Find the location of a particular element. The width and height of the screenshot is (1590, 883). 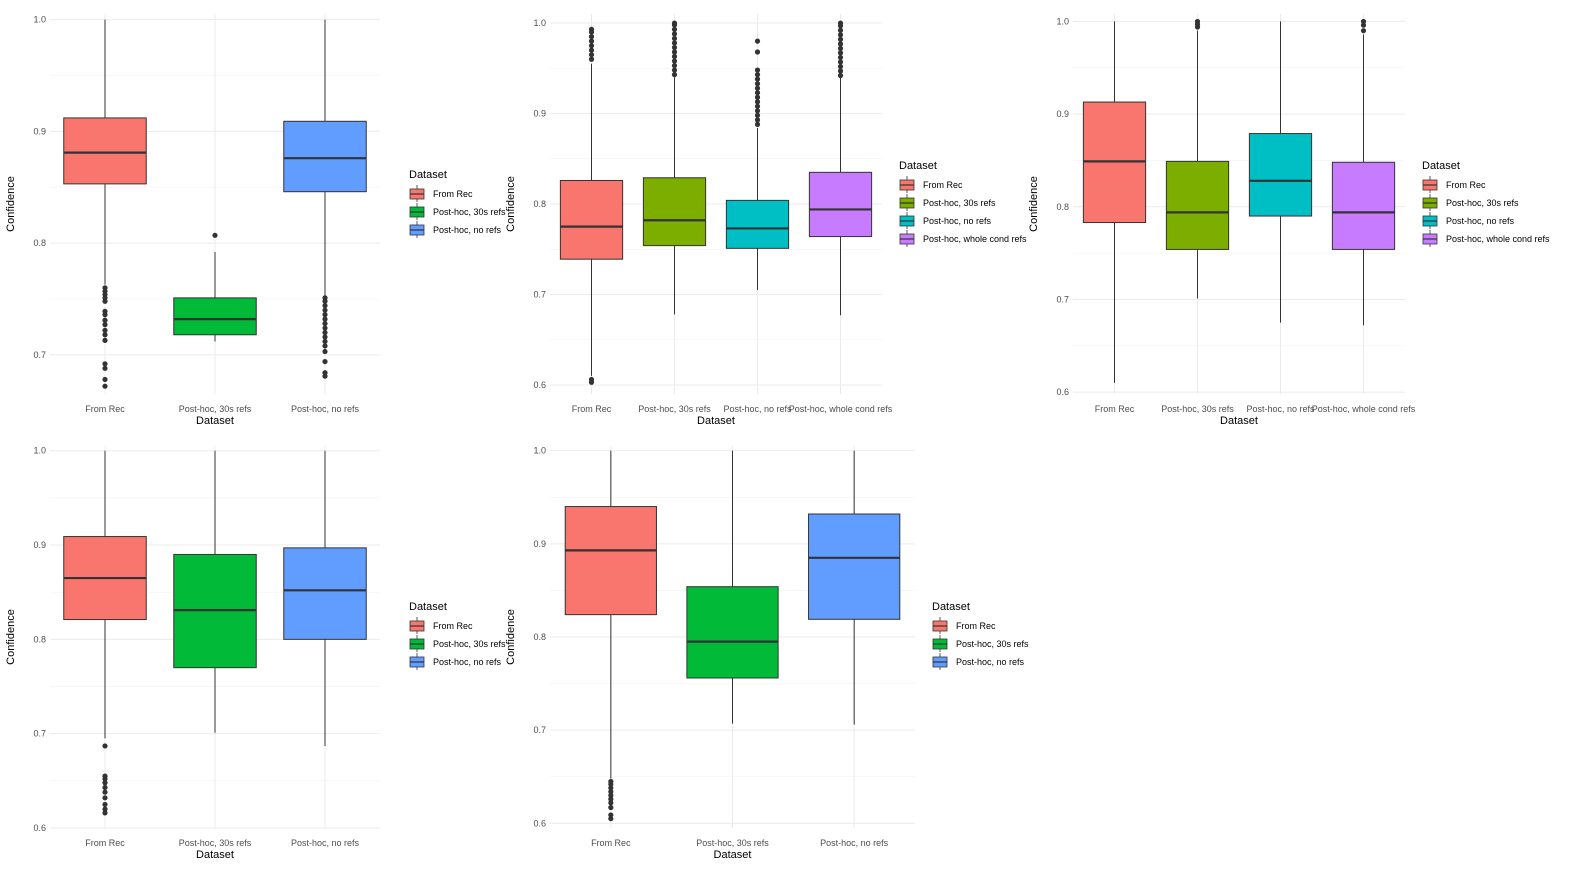

x-axis-title: Dataset is located at coordinates (733, 855).